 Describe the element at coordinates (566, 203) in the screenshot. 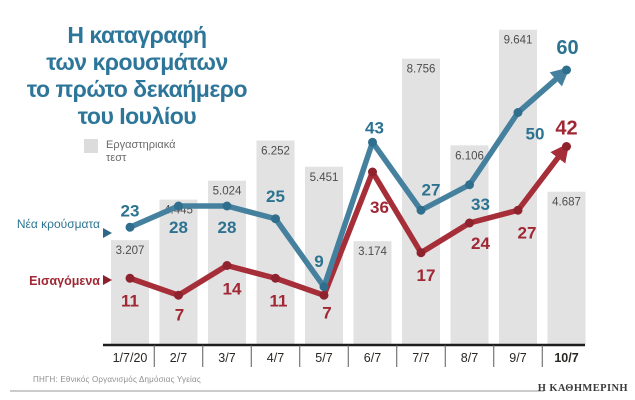

I see `bar-value-label: 4.687` at that location.